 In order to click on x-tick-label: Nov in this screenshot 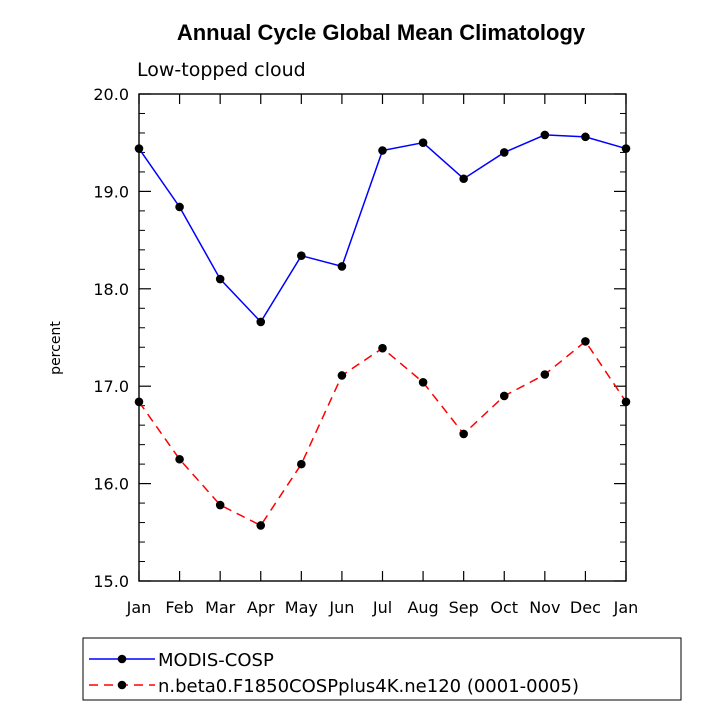, I will do `click(544, 607)`.